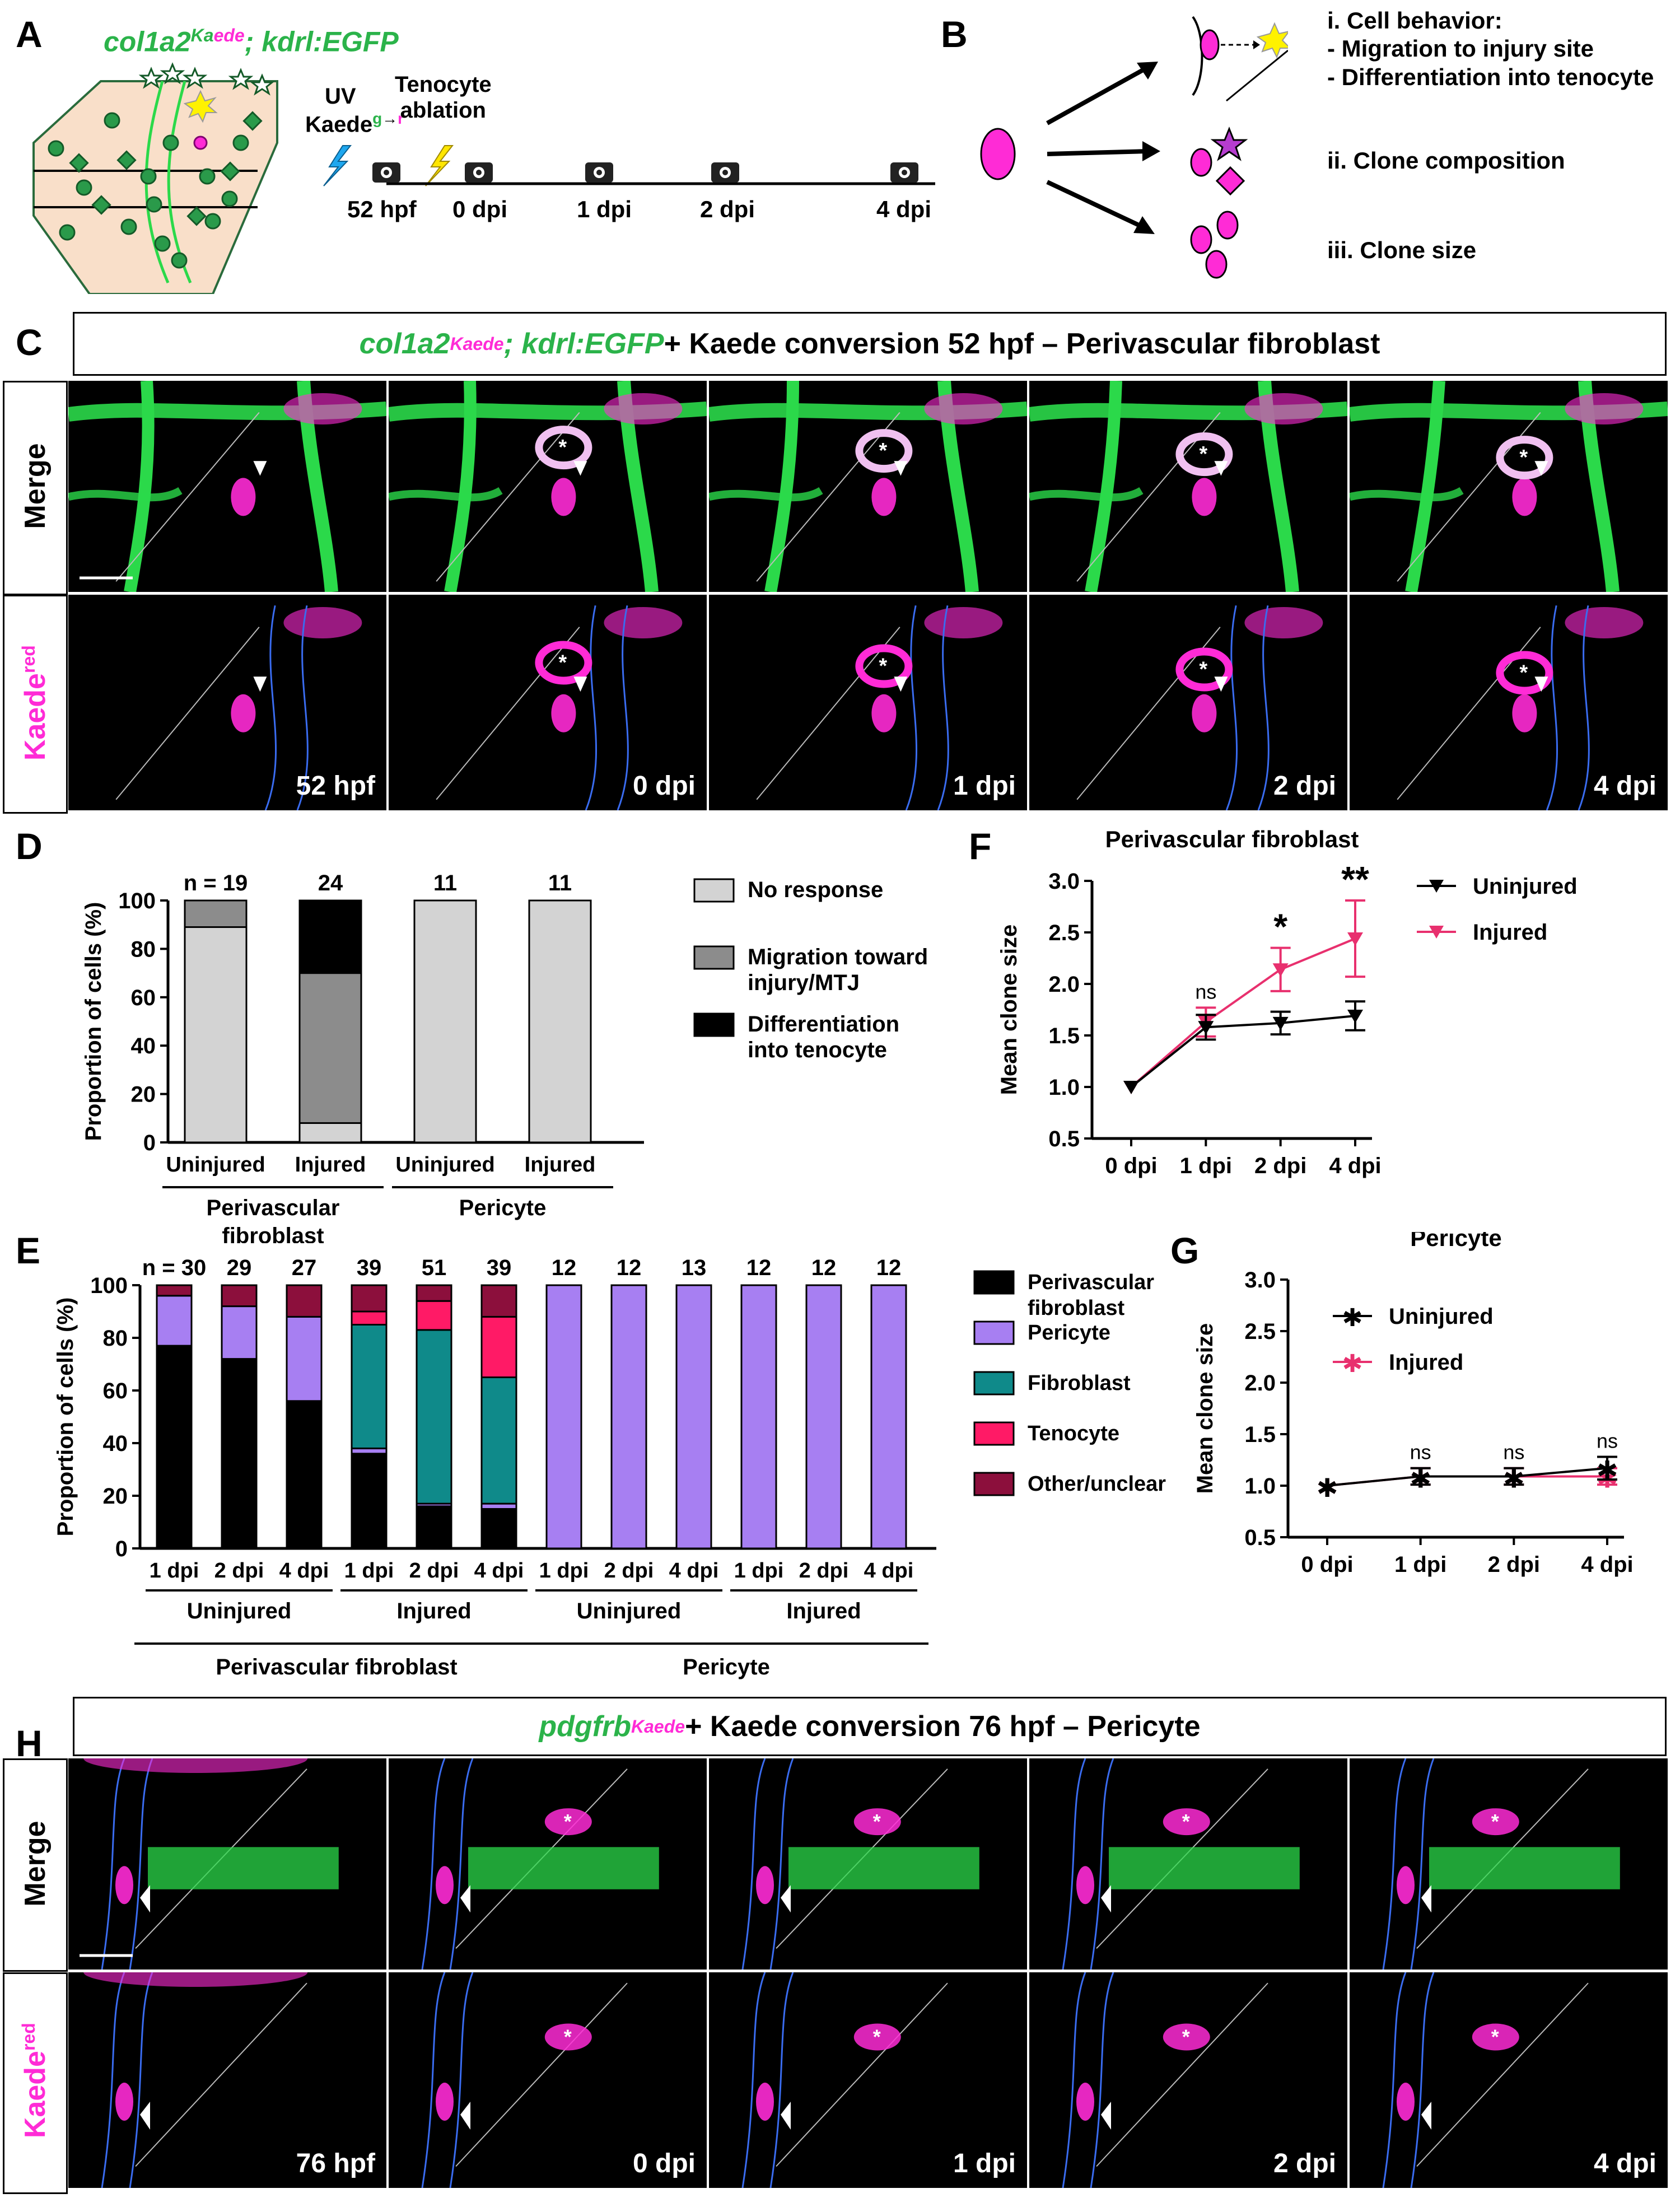  I want to click on x-tick-label: Uninjured, so click(216, 1165).